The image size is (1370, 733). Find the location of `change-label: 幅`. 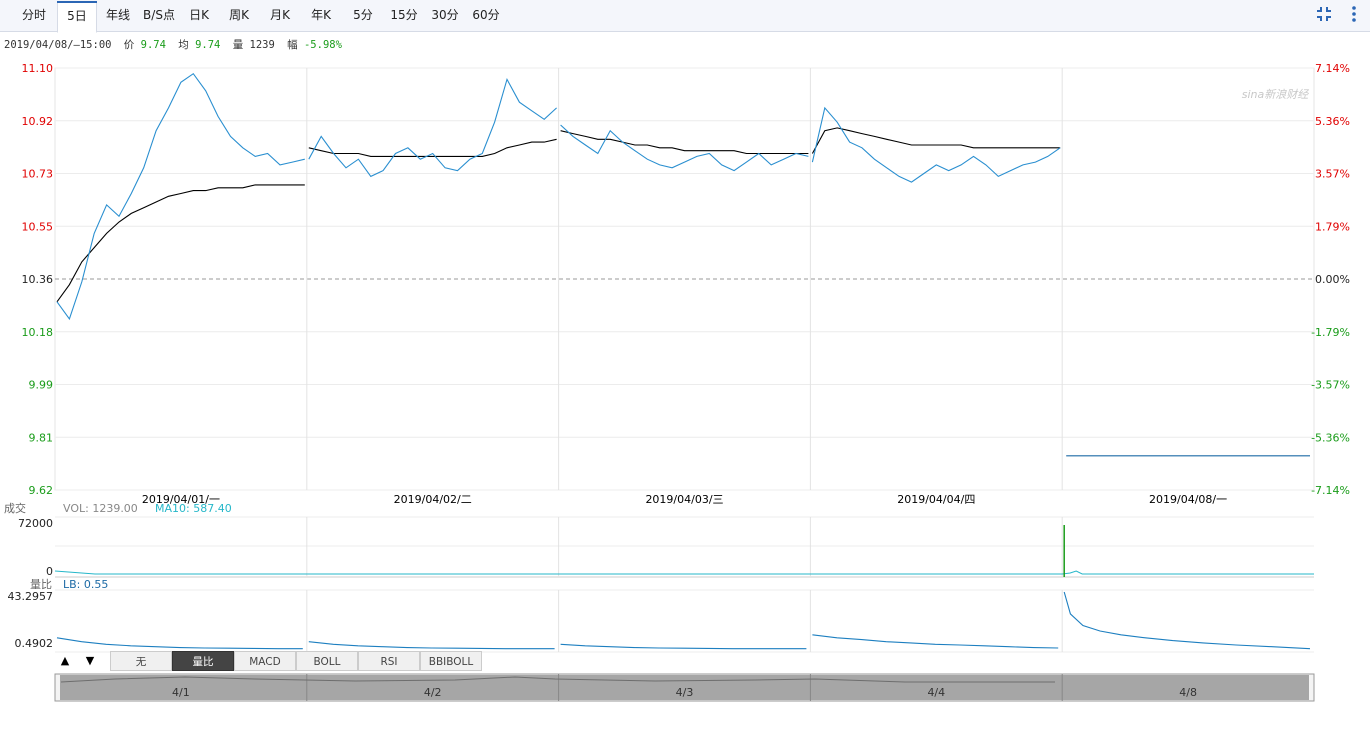

change-label: 幅 is located at coordinates (292, 45).